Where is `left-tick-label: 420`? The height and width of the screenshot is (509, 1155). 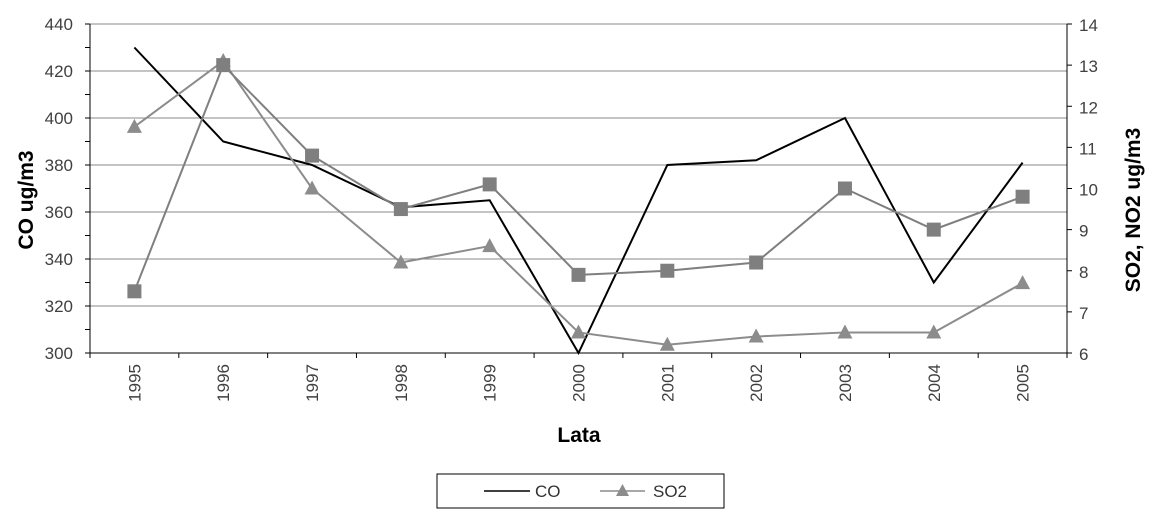 left-tick-label: 420 is located at coordinates (59, 71).